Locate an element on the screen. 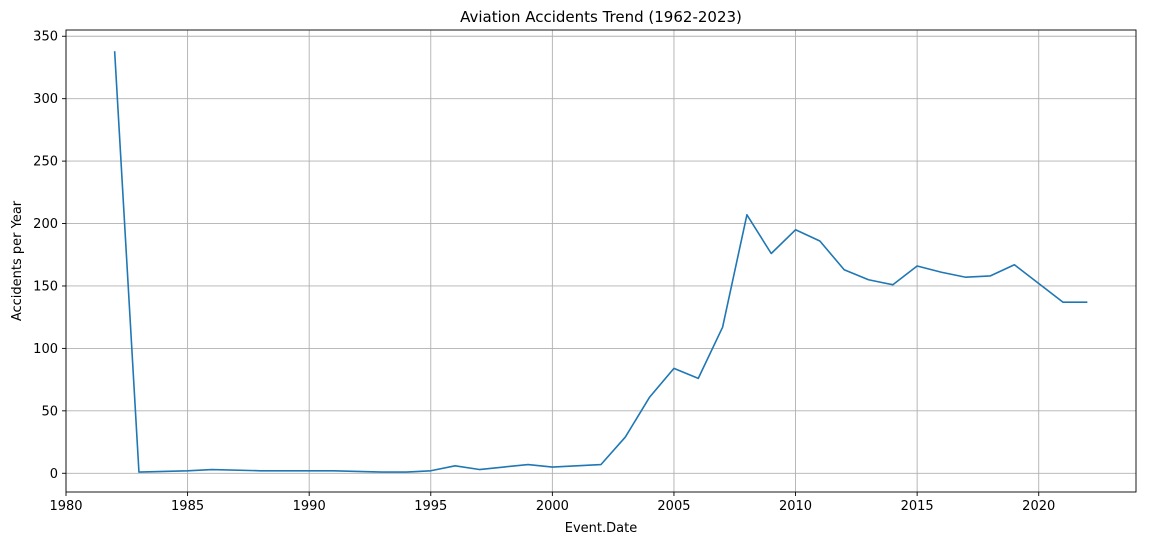 Image resolution: width=1160 pixels, height=545 pixels. x-tick-label: 2010 is located at coordinates (795, 506).